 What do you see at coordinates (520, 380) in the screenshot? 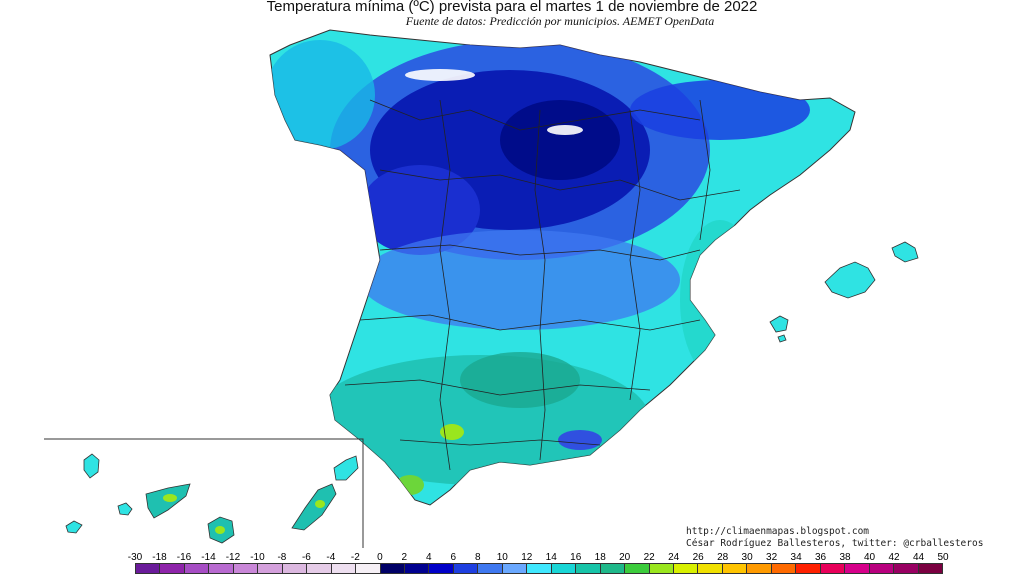
I see `zone-green-guadalquivir` at bounding box center [520, 380].